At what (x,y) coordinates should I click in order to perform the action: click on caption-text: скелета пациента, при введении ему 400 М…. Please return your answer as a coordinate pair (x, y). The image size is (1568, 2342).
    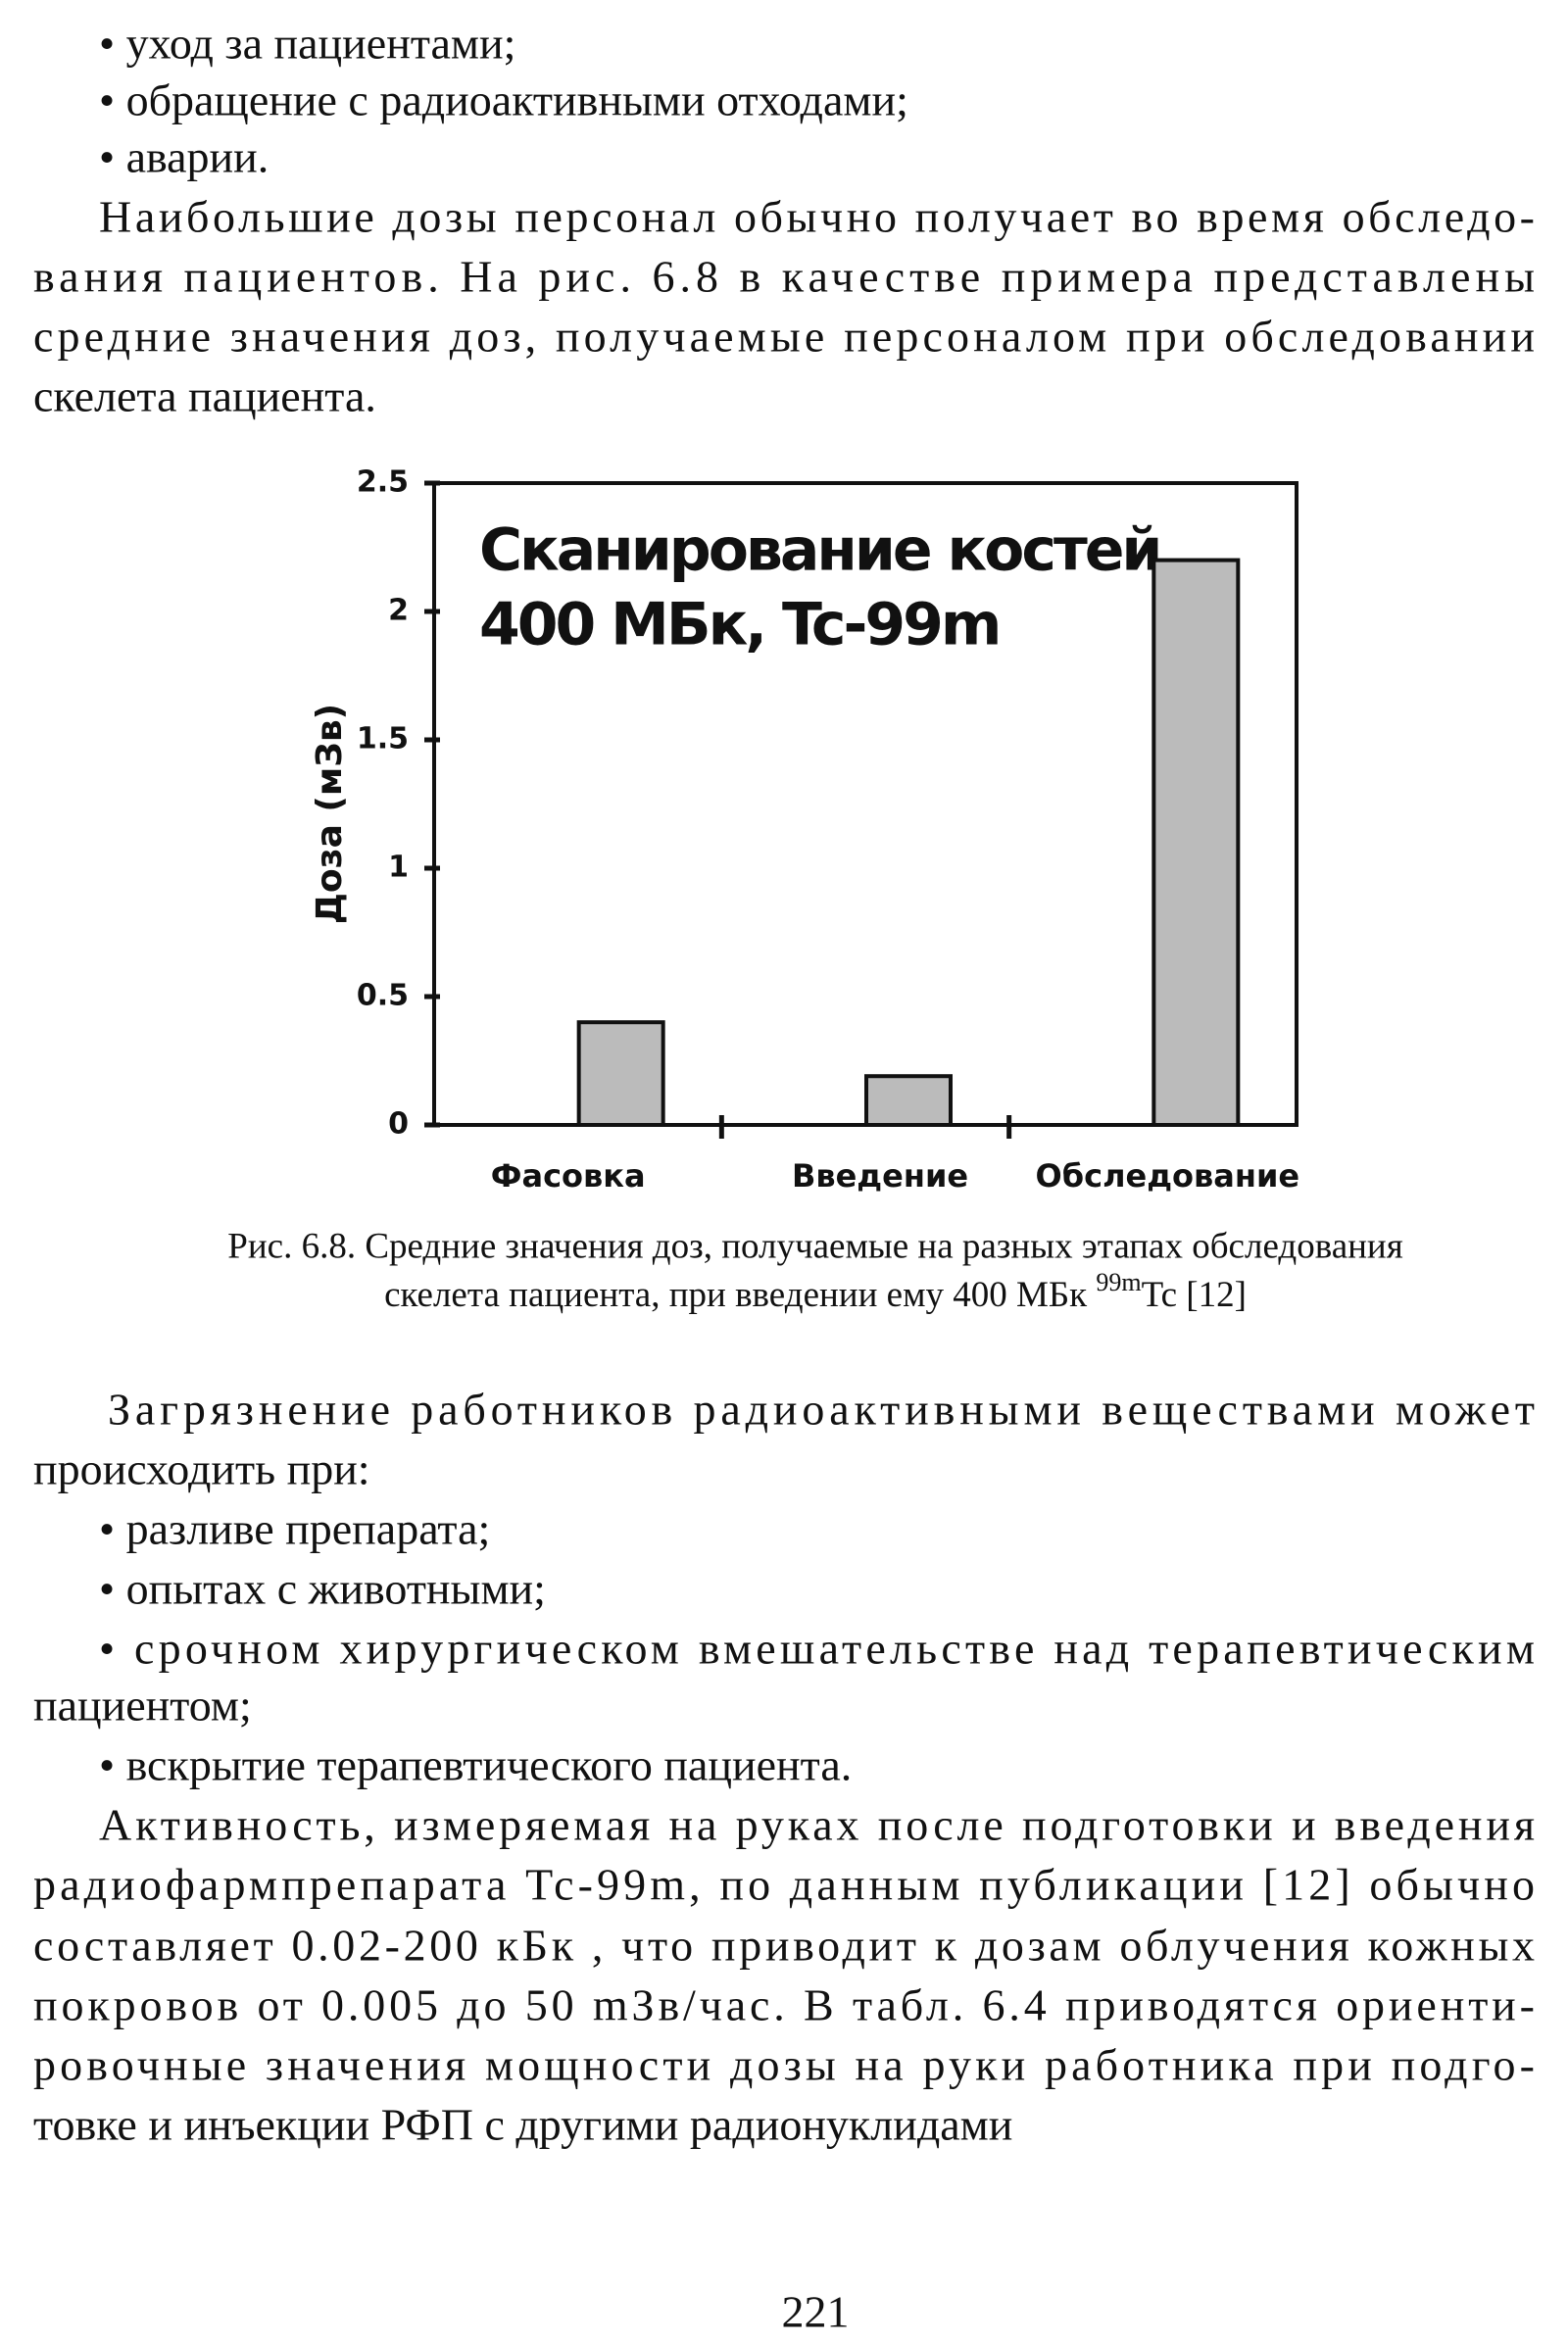
    Looking at the image, I should click on (740, 1295).